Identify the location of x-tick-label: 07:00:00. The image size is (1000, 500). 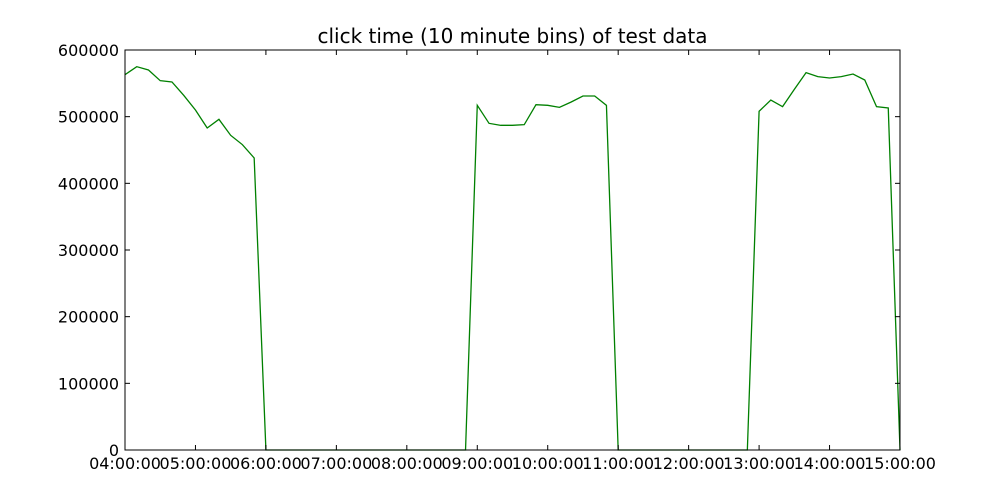
(336, 463).